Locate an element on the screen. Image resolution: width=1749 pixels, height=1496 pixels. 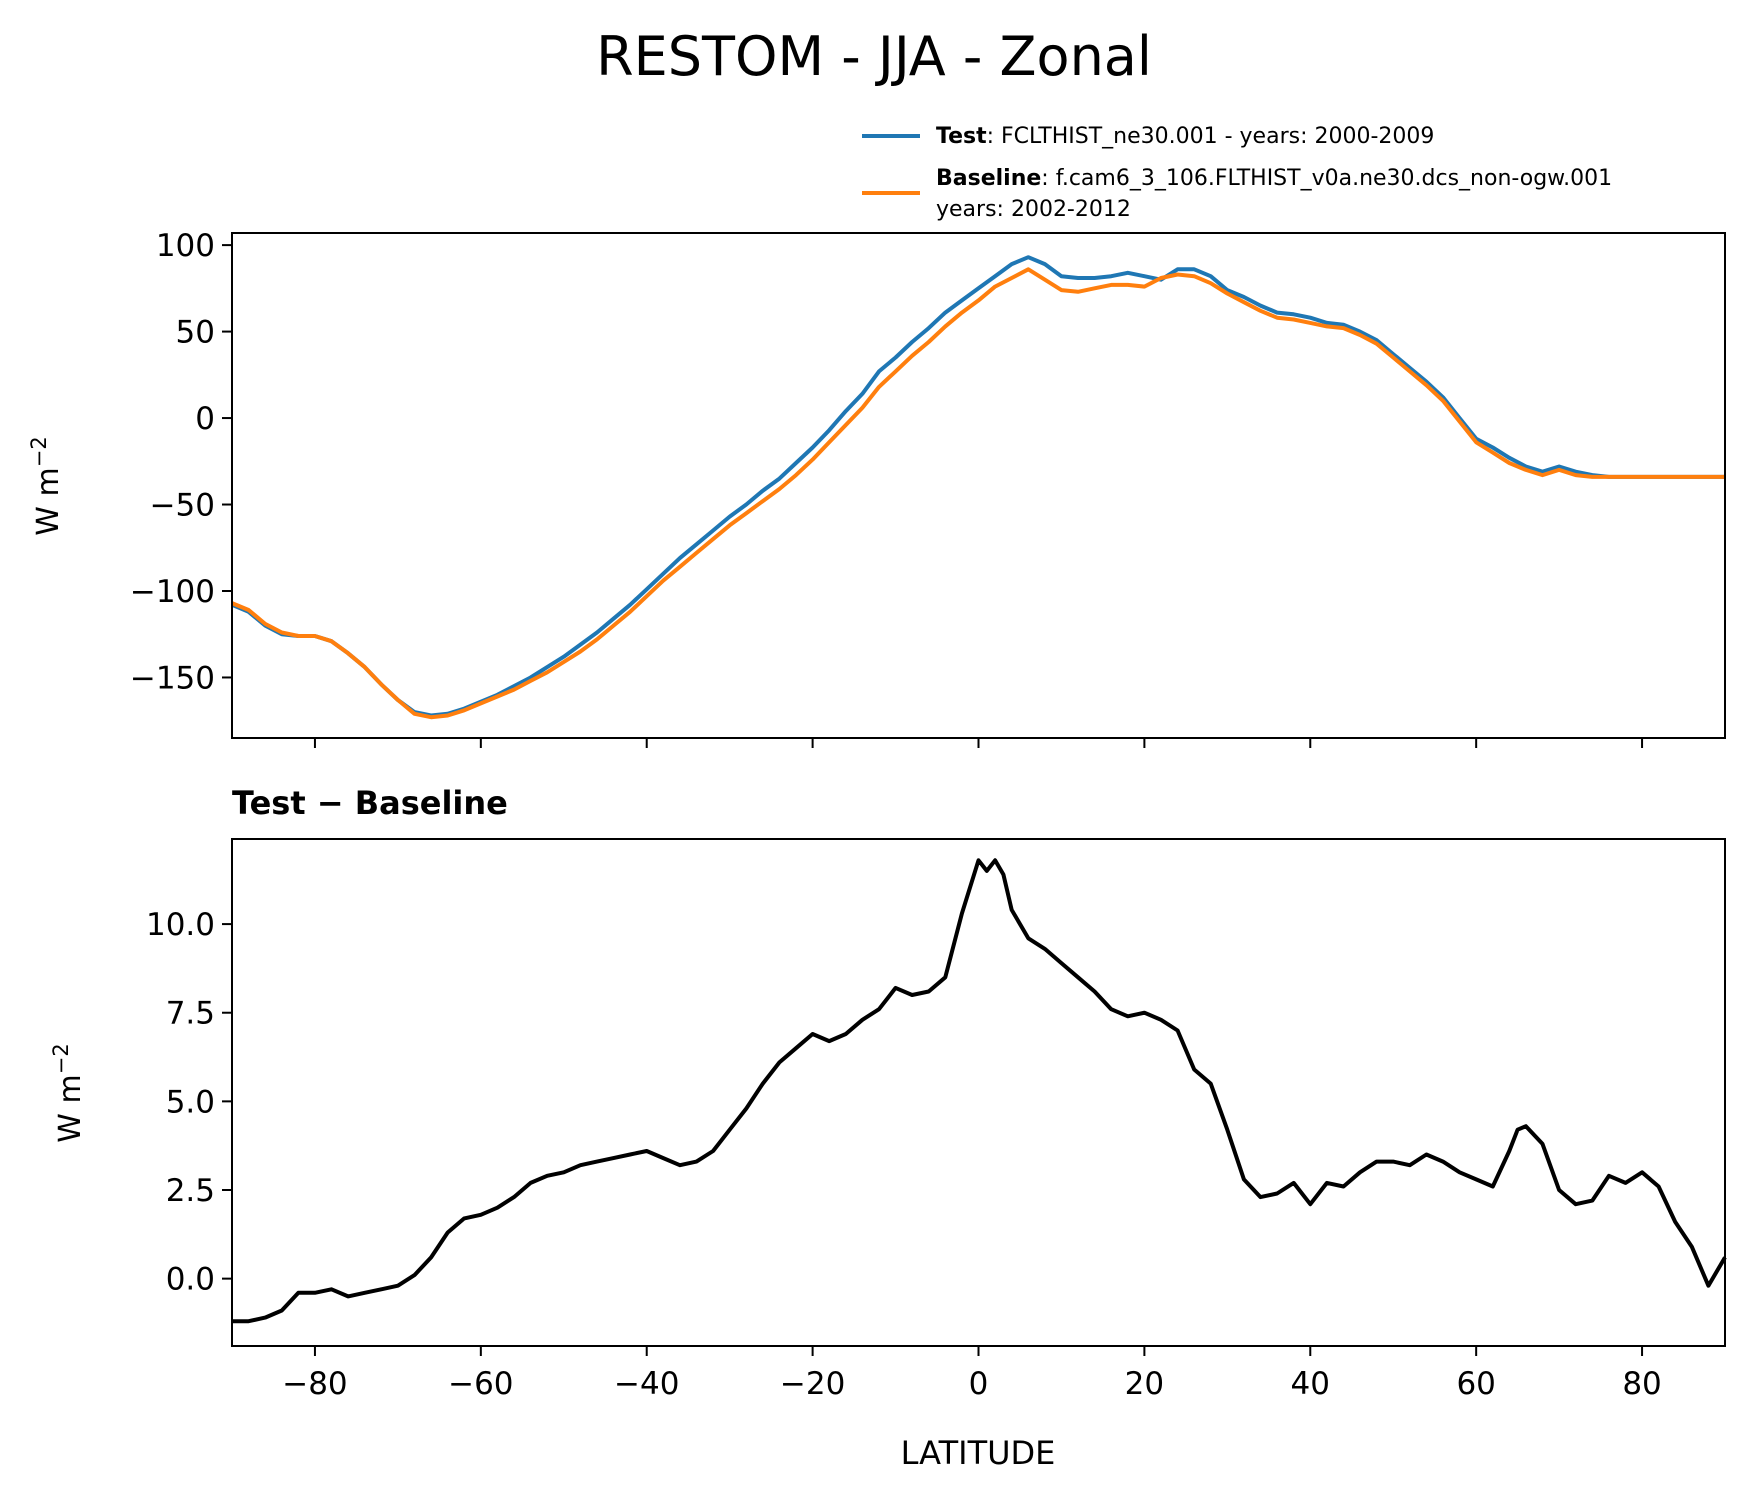
bottom-x-tick-label: 40 is located at coordinates (1310, 1384).